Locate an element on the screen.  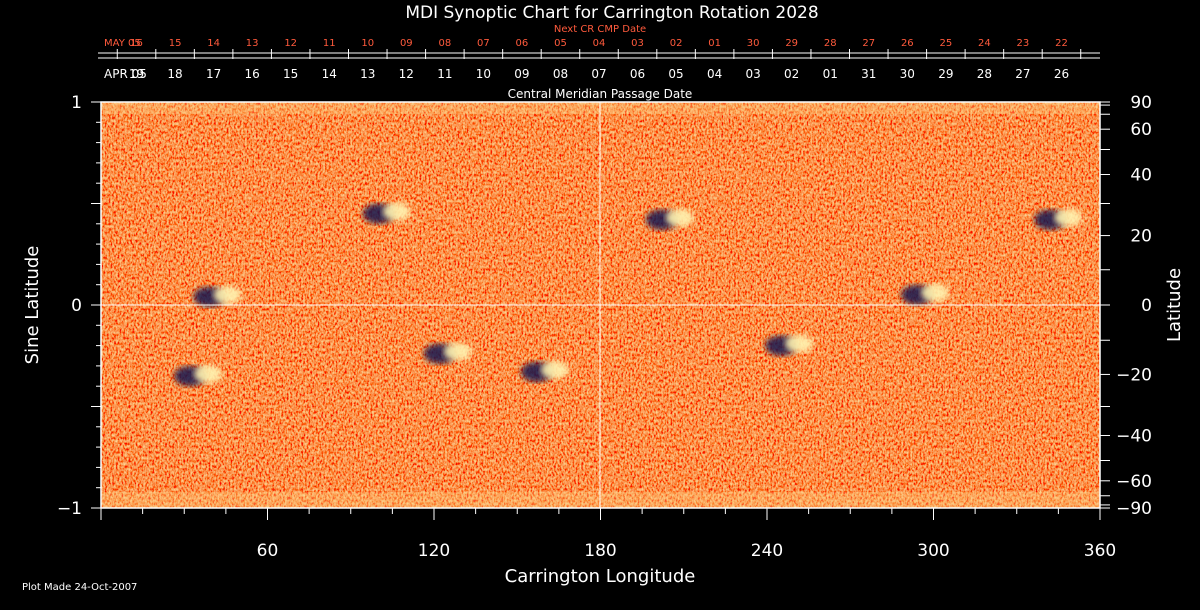
x-axis: 60 120 180 240 300 360 is located at coordinates (608, 534).